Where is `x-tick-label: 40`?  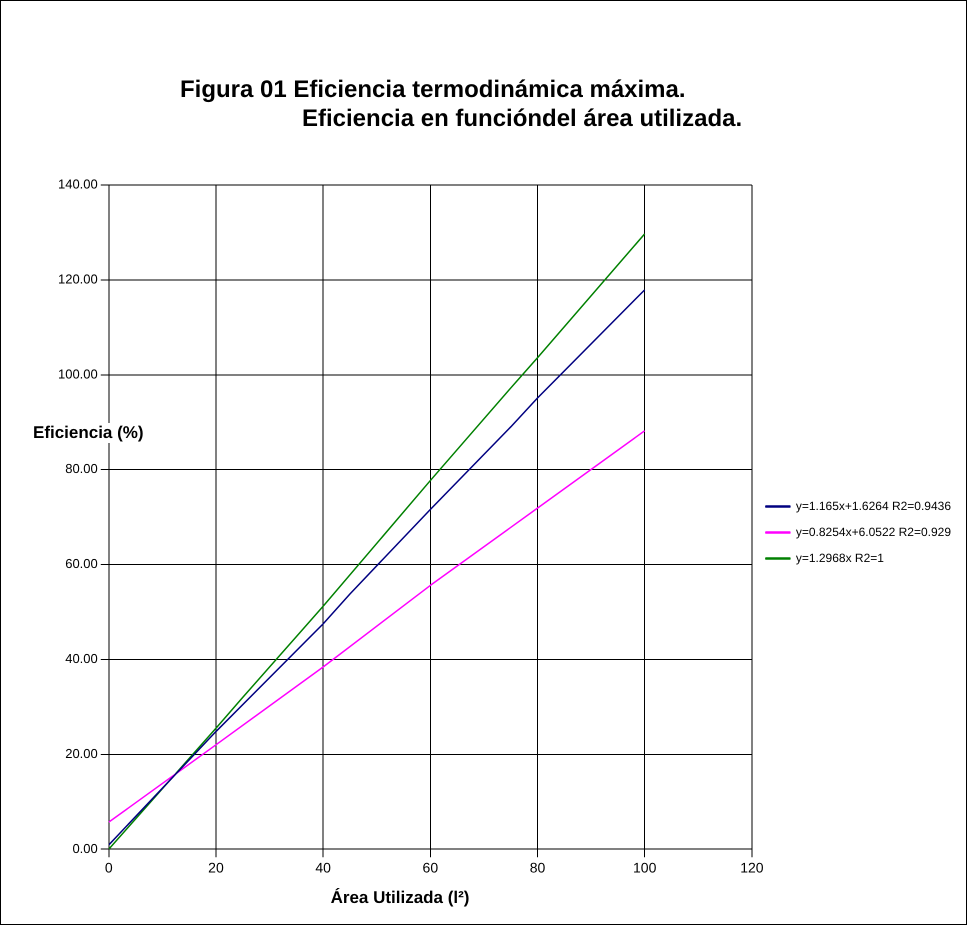 x-tick-label: 40 is located at coordinates (323, 867).